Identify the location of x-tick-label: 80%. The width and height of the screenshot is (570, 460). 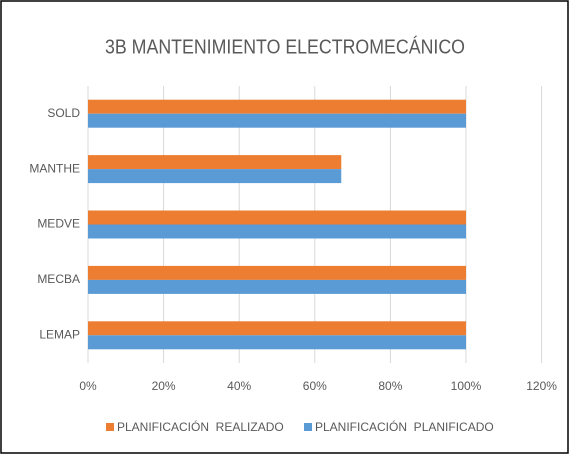
(390, 386).